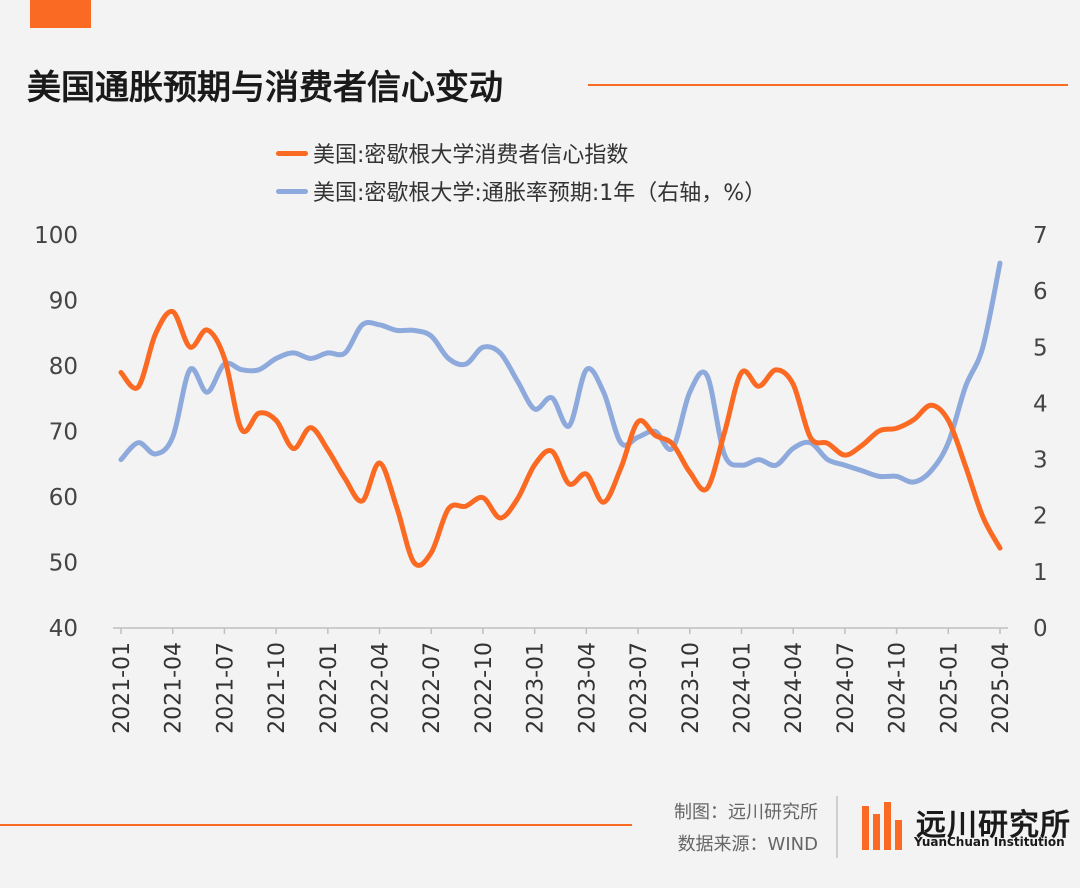 The image size is (1080, 888). What do you see at coordinates (265, 88) in the screenshot?
I see `page-title: 美国通胀预期与消费者信心变动` at bounding box center [265, 88].